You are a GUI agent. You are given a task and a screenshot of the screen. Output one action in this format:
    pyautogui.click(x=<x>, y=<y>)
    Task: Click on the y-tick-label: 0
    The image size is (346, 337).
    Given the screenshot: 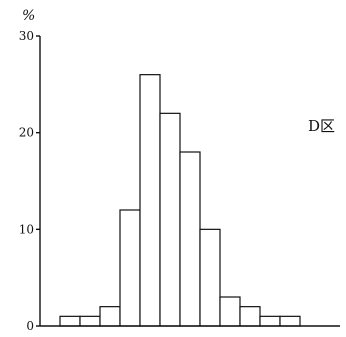 What is the action you would take?
    pyautogui.click(x=30, y=326)
    